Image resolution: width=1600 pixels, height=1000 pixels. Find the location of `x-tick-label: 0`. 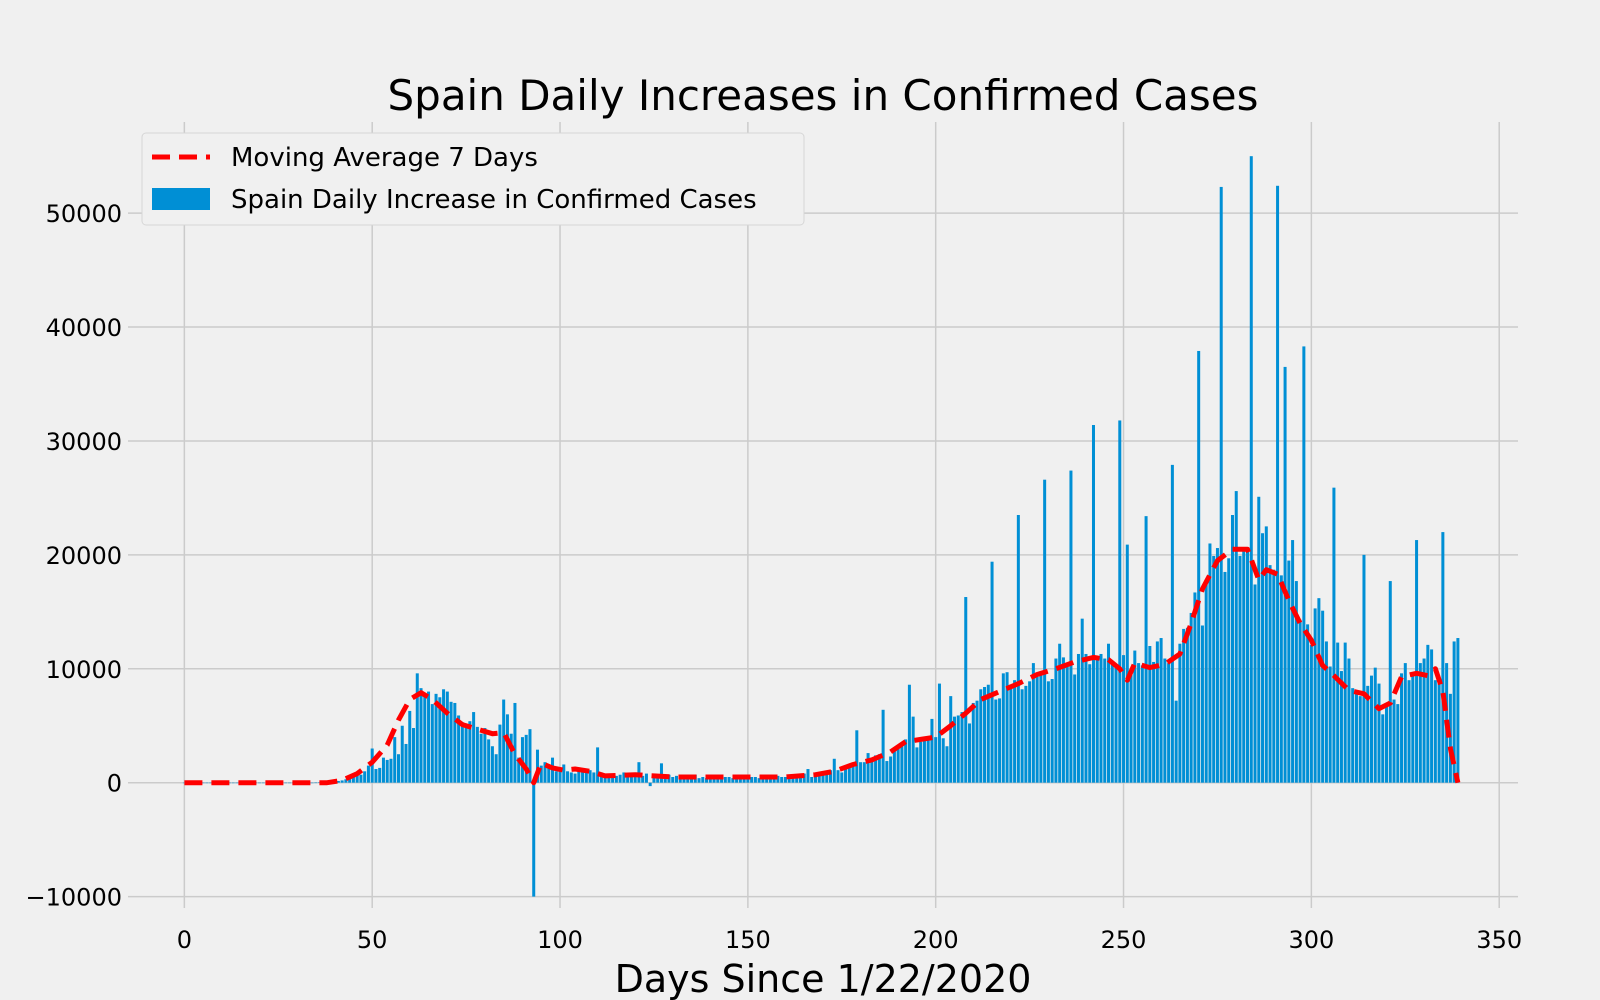

x-tick-label: 0 is located at coordinates (184, 940).